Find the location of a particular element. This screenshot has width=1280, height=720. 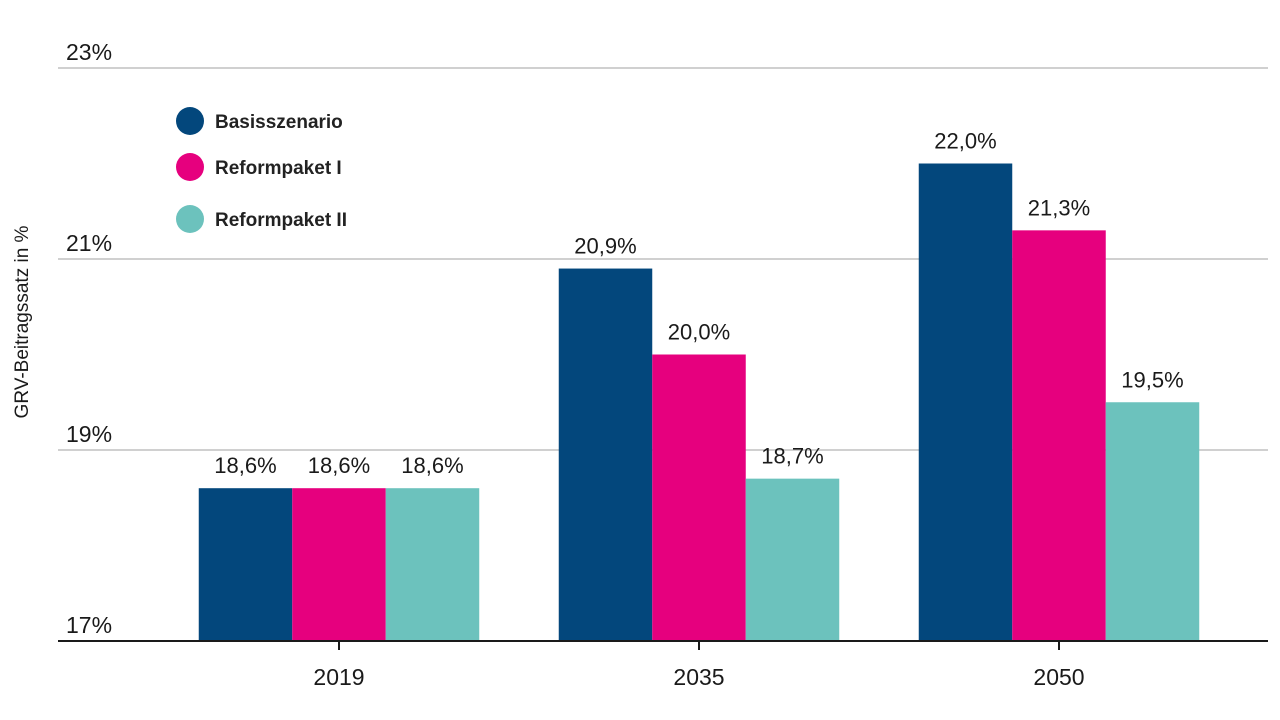

x-tick-label: 2035 is located at coordinates (698, 677).